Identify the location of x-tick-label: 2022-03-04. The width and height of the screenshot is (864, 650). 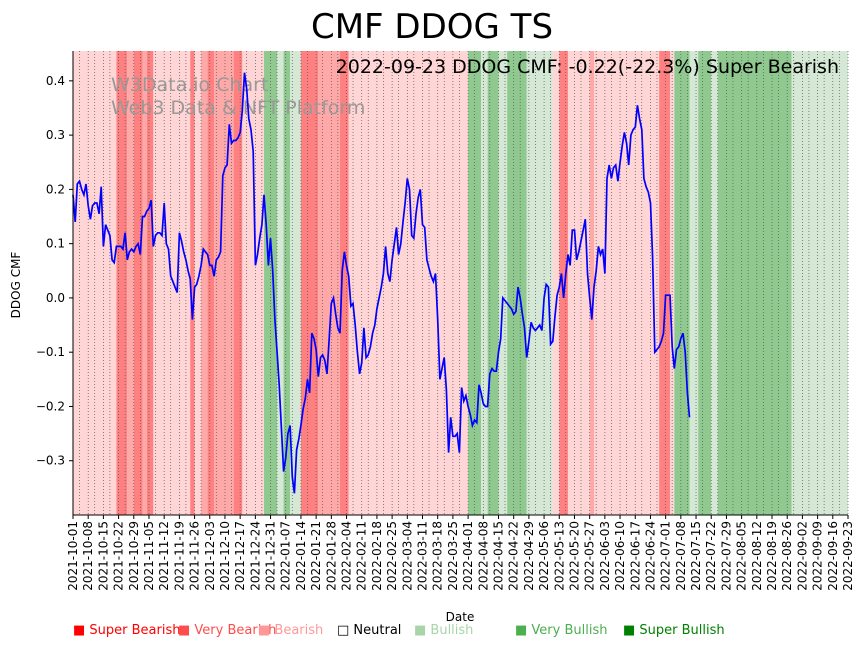
(407, 556).